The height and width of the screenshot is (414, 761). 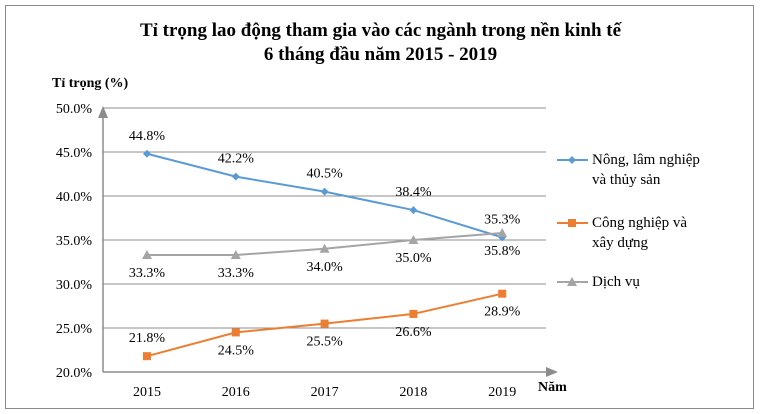 I want to click on legend-label: xây dựng, so click(x=620, y=243).